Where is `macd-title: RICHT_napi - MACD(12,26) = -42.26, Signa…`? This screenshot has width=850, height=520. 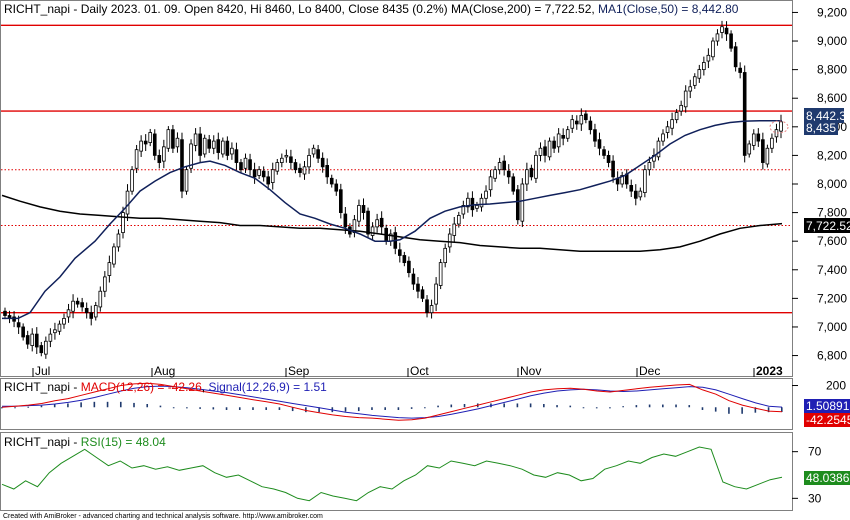 macd-title: RICHT_napi - MACD(12,26) = -42.26, Signa… is located at coordinates (165, 387).